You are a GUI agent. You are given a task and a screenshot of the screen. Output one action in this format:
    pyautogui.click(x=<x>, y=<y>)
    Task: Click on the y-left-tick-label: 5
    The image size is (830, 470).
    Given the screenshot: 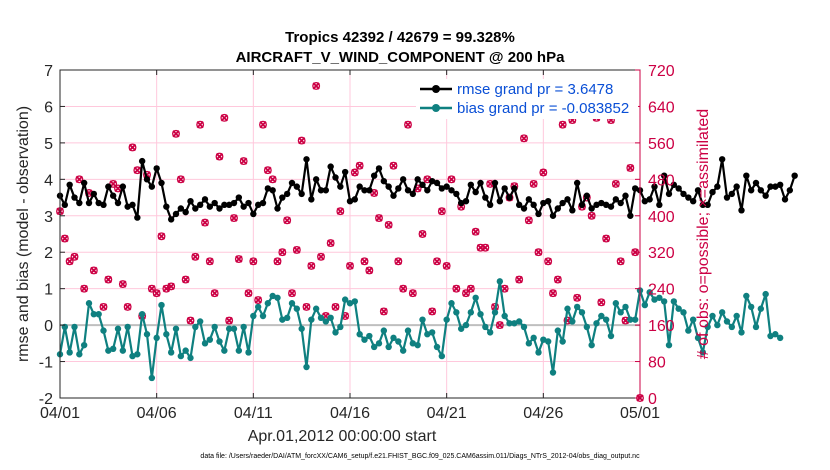 What is the action you would take?
    pyautogui.click(x=48, y=144)
    